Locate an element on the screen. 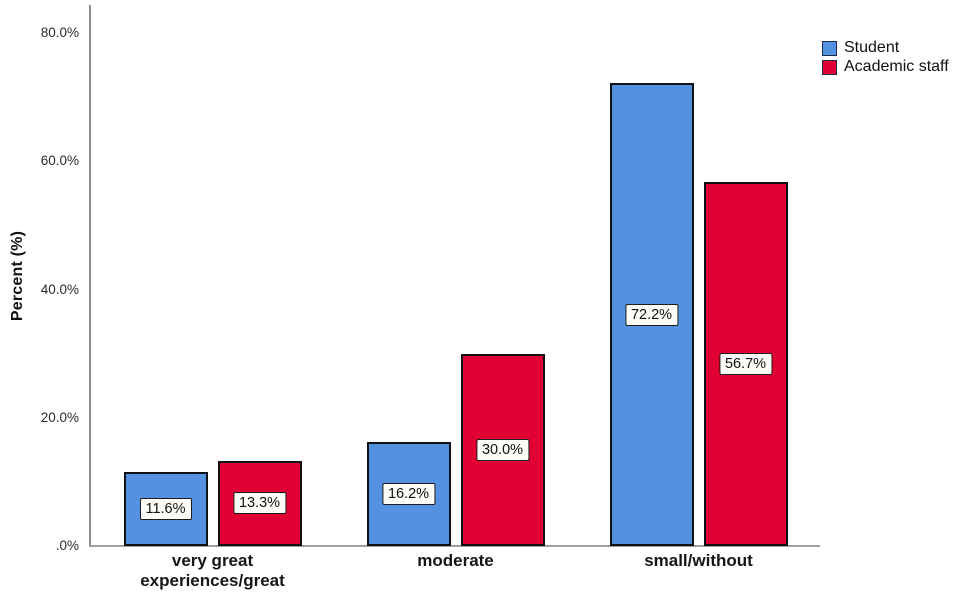  bar-value-label: 72.2% is located at coordinates (651, 314).